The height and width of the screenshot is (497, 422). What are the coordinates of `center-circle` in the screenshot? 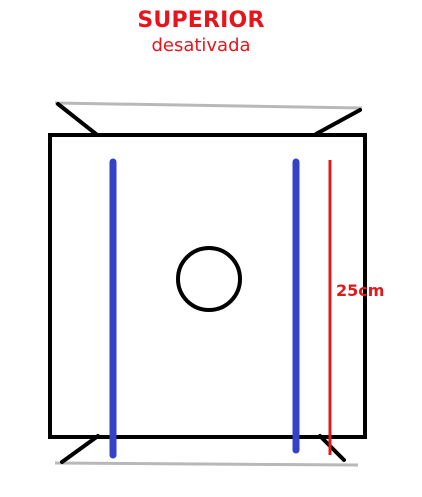 It's located at (209, 279).